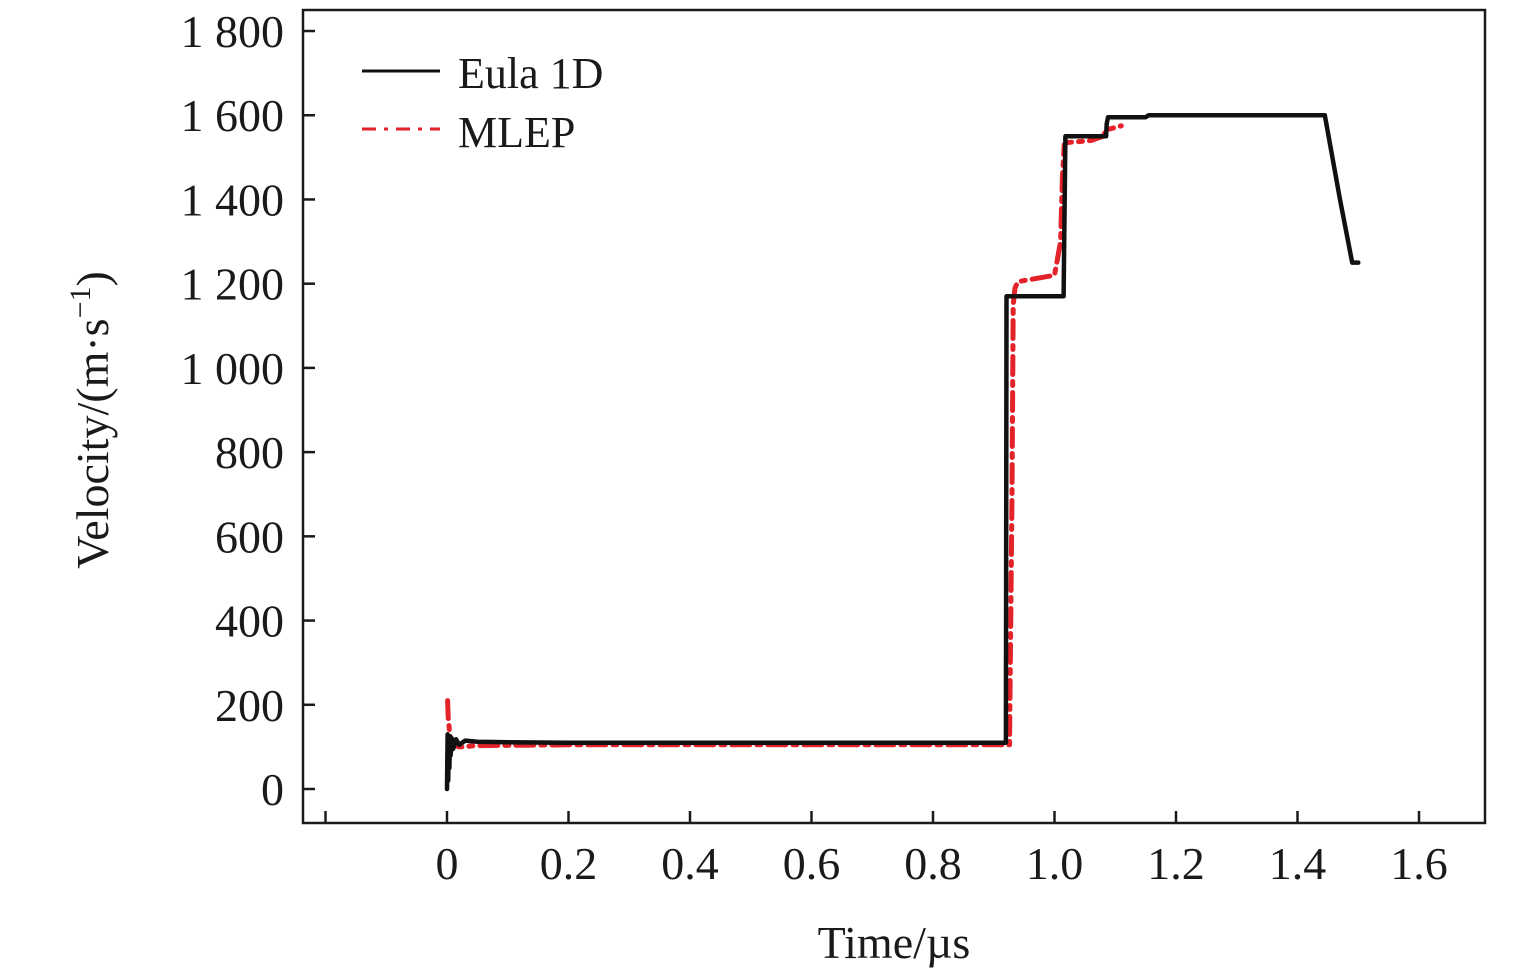 This screenshot has width=1535, height=979. What do you see at coordinates (92, 278) in the screenshot?
I see `y-axis-title-close: )` at bounding box center [92, 278].